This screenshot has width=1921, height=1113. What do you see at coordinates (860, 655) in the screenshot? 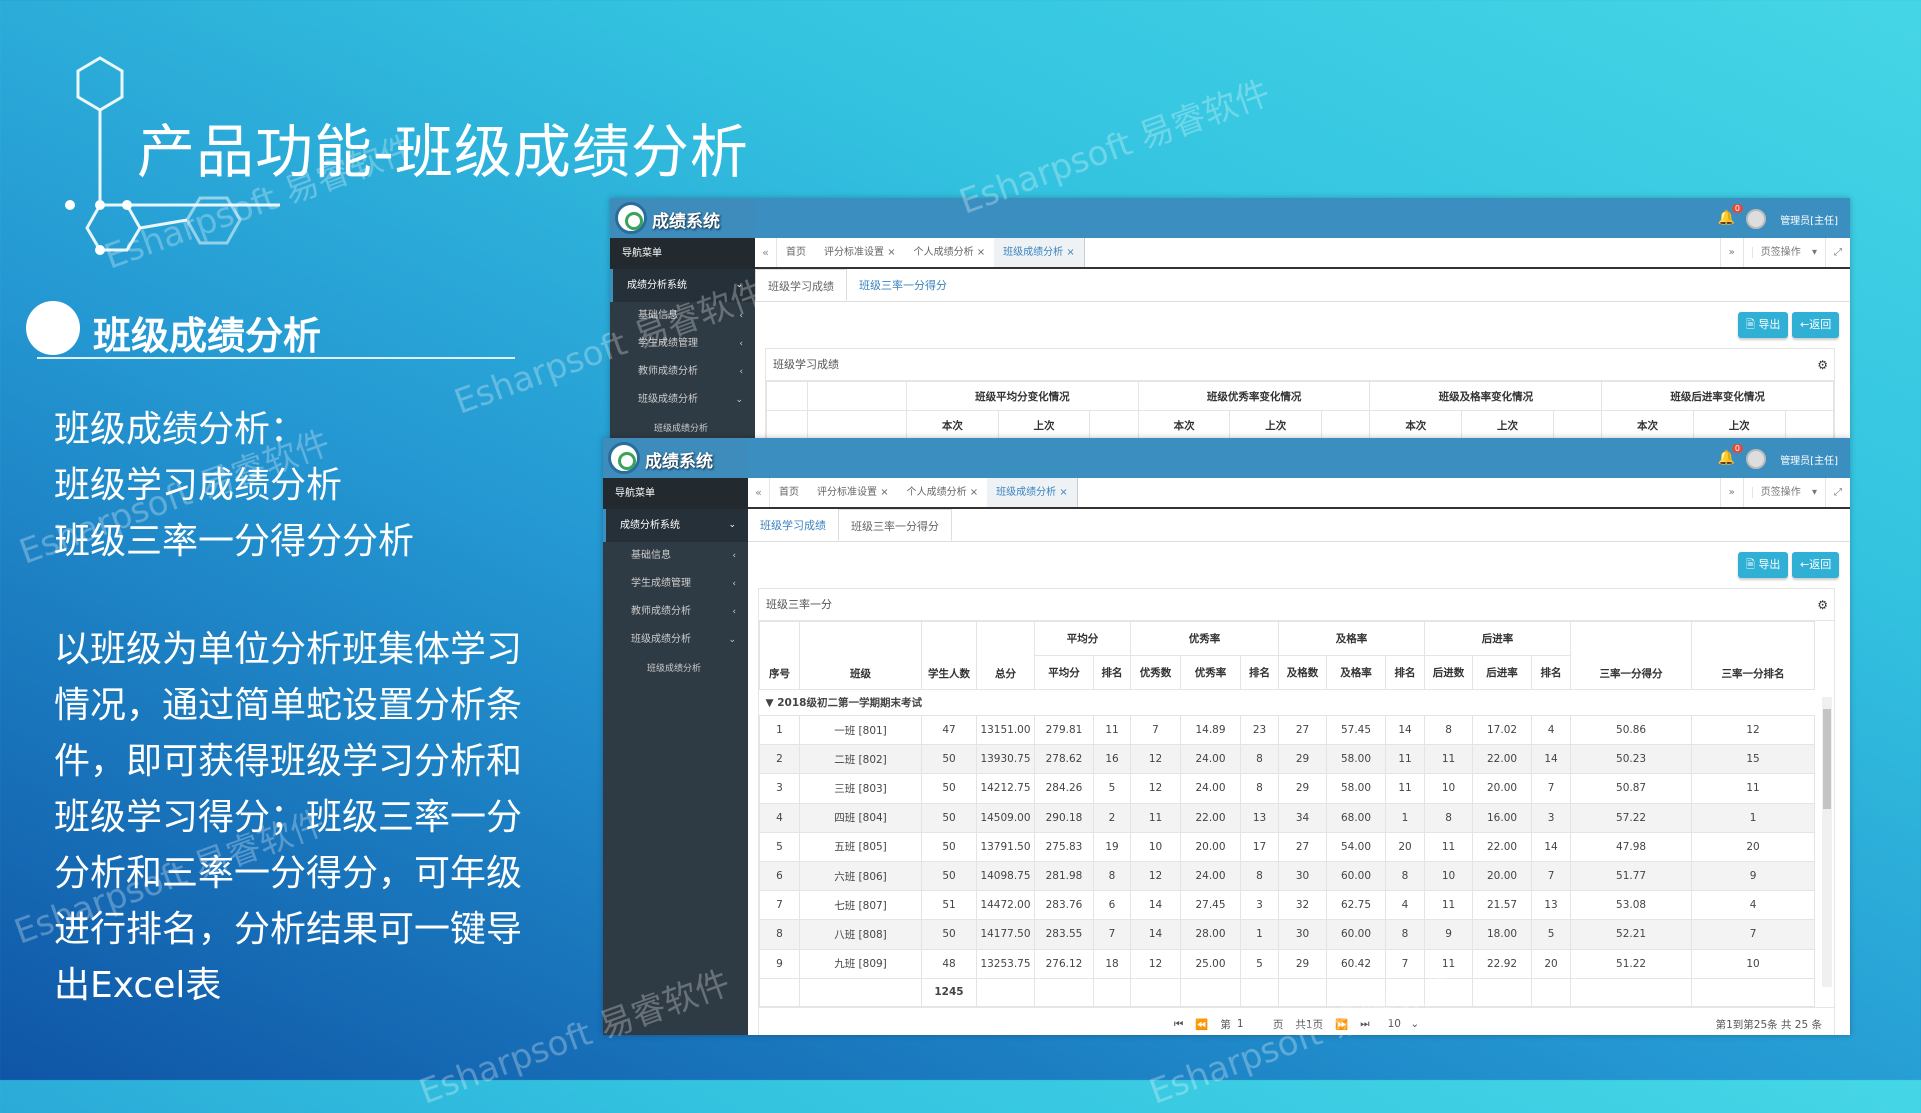
I see `column-header: 班级` at bounding box center [860, 655].